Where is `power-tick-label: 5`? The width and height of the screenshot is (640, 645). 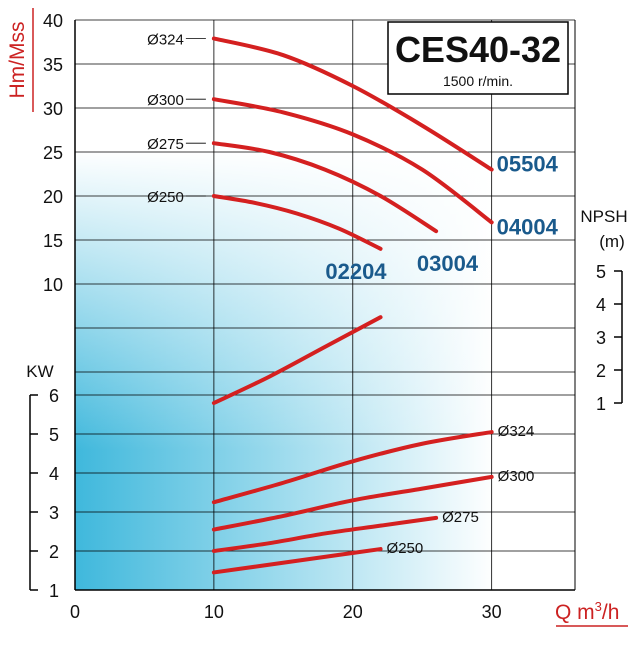
power-tick-label: 5 is located at coordinates (54, 435).